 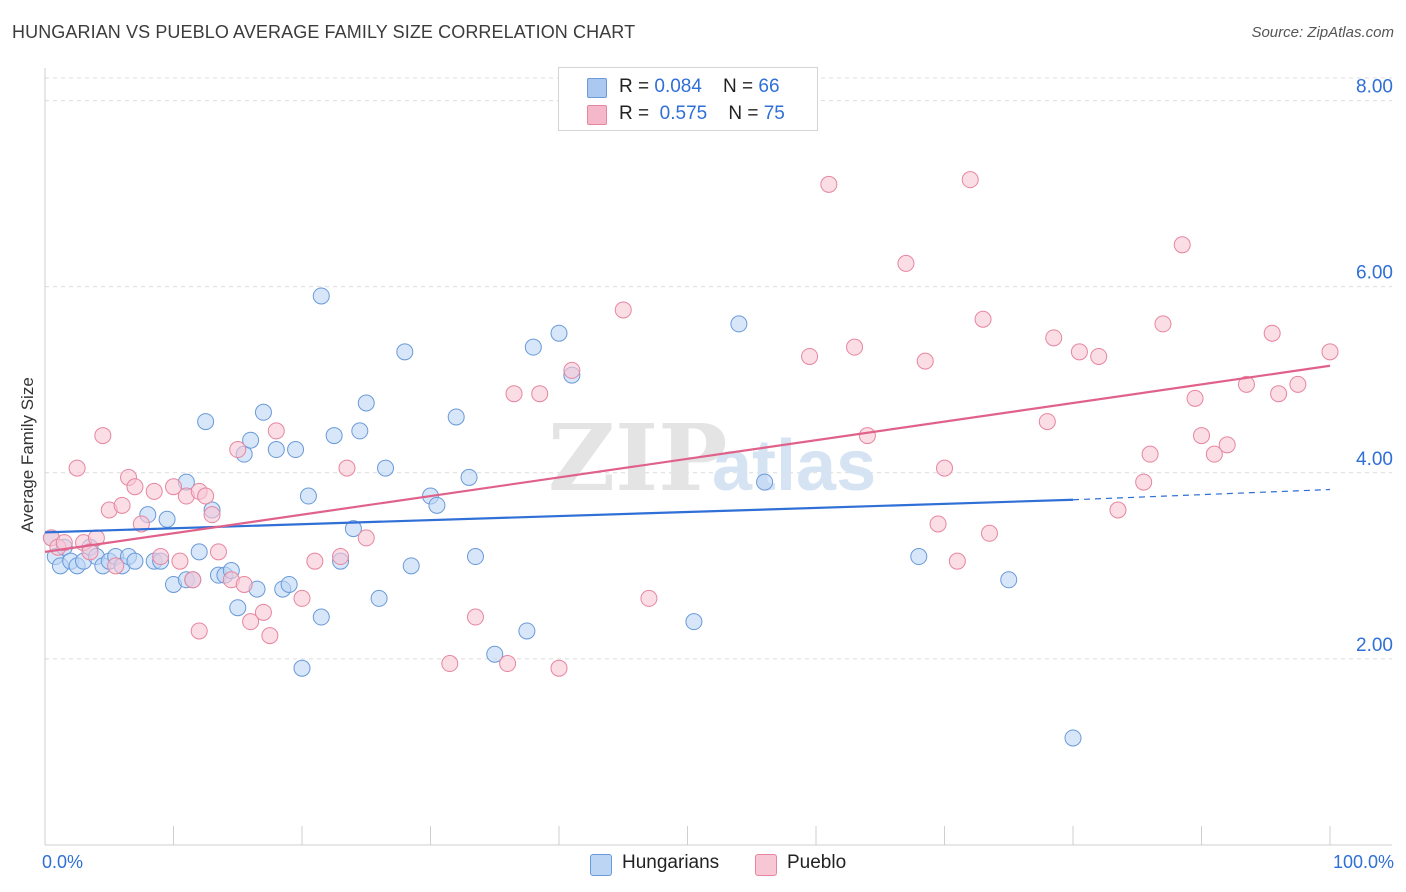 I want to click on legend-label-pueblo: Pueblo, so click(x=817, y=862).